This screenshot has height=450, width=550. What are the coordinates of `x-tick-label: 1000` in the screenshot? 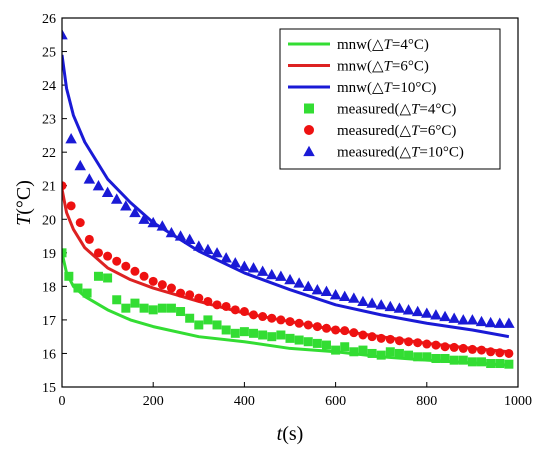 It's located at (518, 401).